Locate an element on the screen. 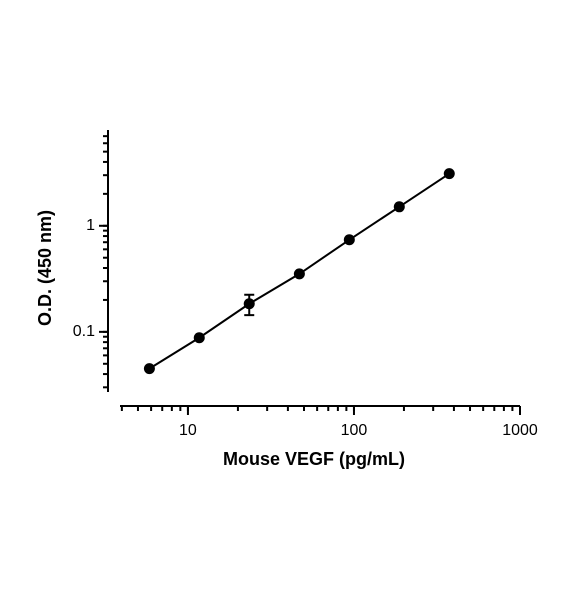 This screenshot has height=589, width=584. x-tick-label: 1000 is located at coordinates (520, 430).